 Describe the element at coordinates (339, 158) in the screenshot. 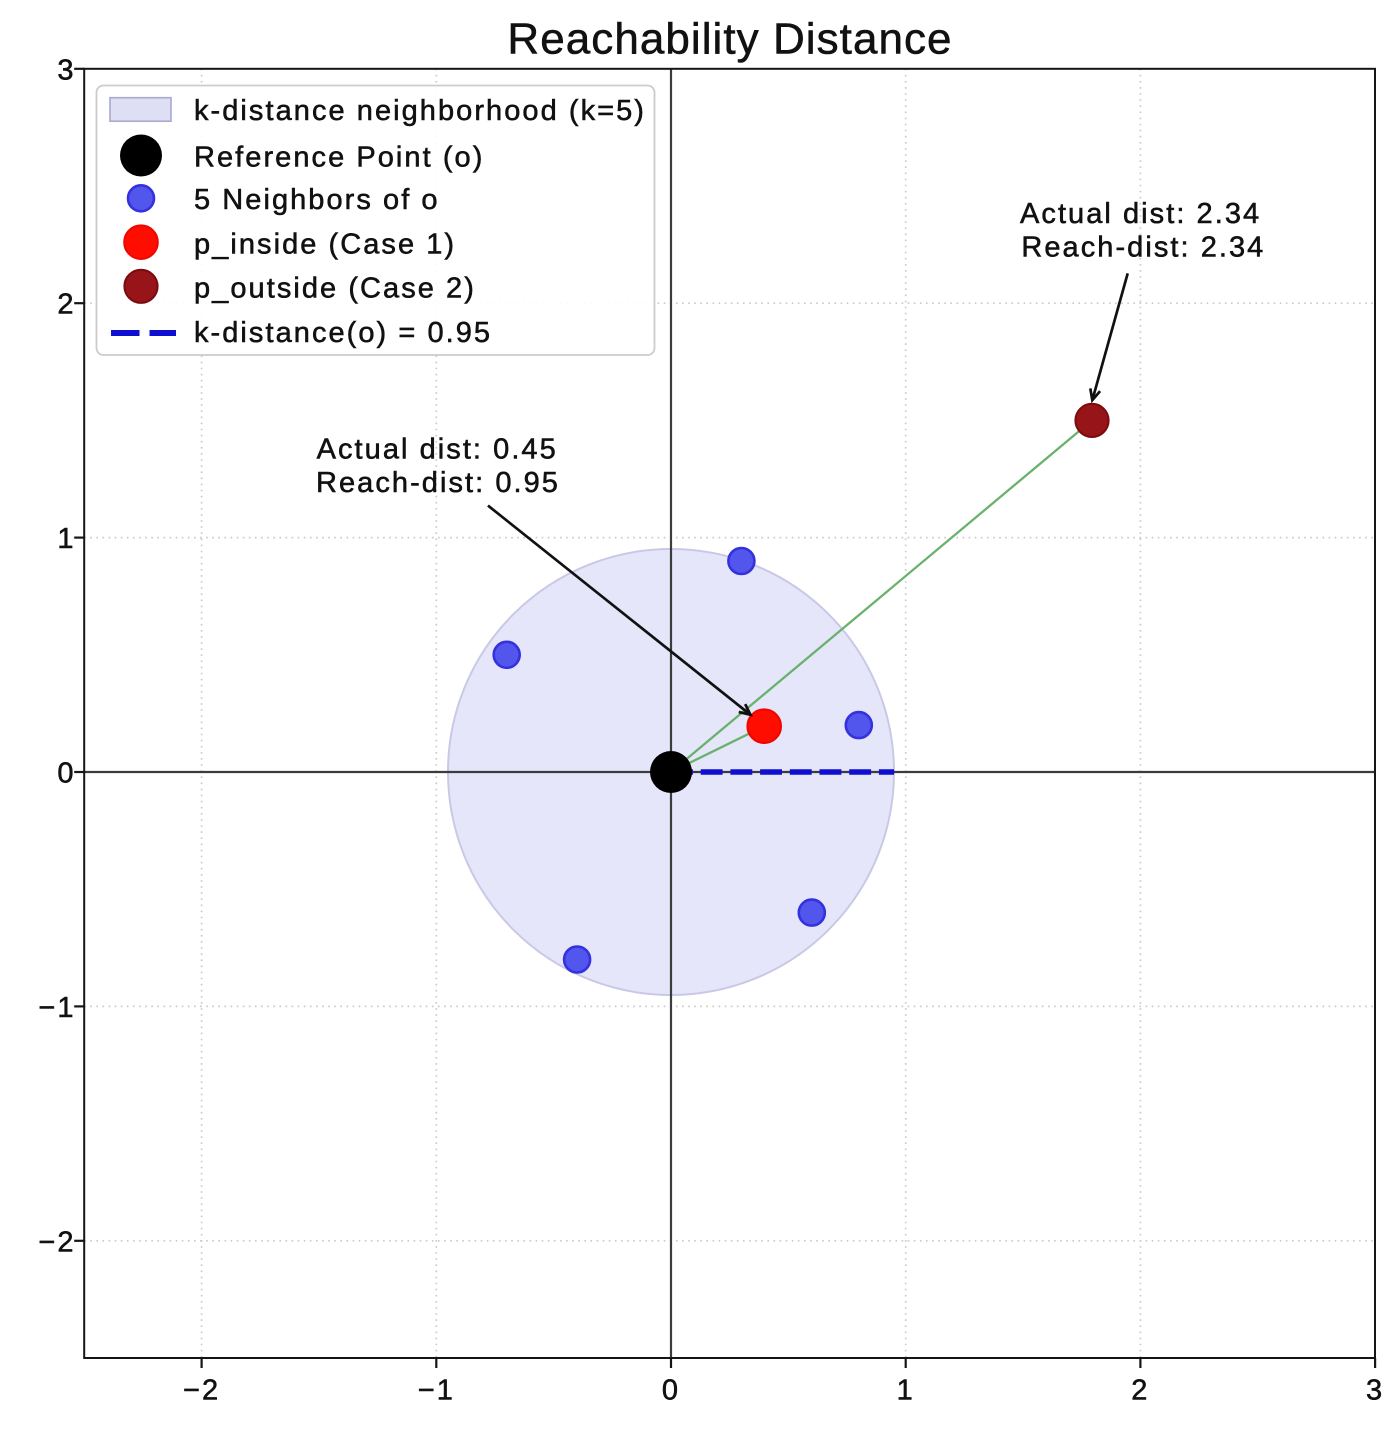

I see `svg-text: Reference Point (o)` at that location.